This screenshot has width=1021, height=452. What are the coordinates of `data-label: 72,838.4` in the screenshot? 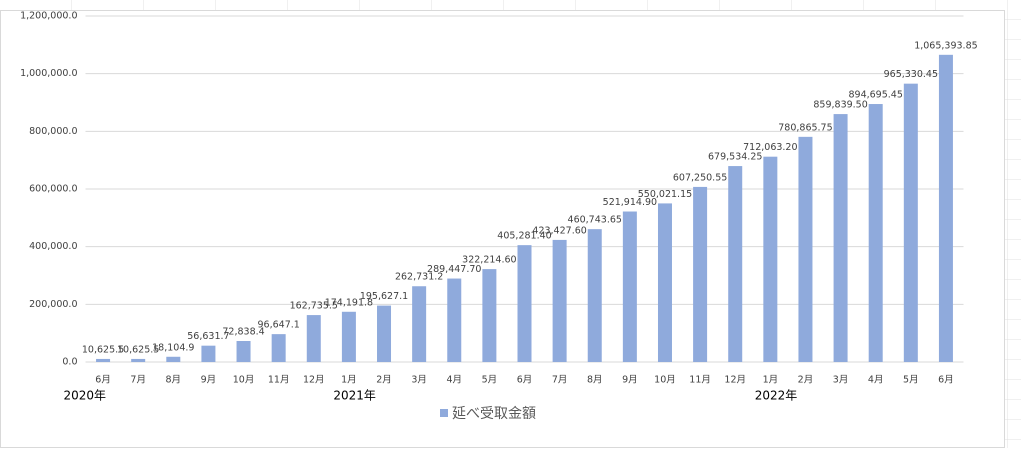 It's located at (243, 331).